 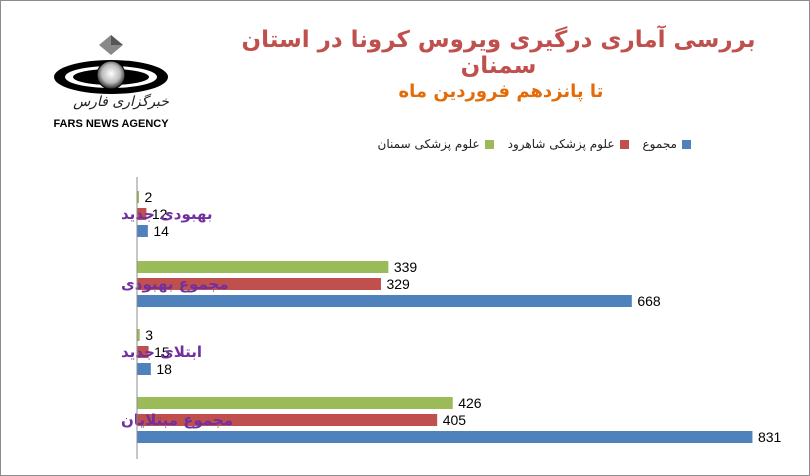 What do you see at coordinates (149, 335) in the screenshot?
I see `data-label-2-0: 3` at bounding box center [149, 335].